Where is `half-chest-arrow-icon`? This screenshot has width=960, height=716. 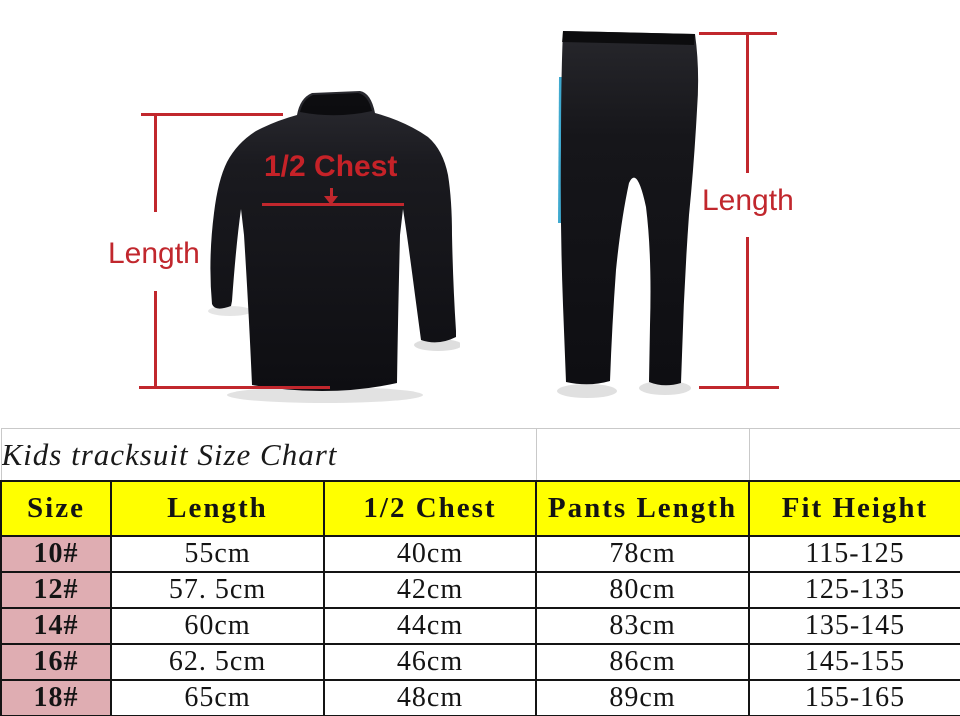
half-chest-arrow-icon is located at coordinates (331, 200).